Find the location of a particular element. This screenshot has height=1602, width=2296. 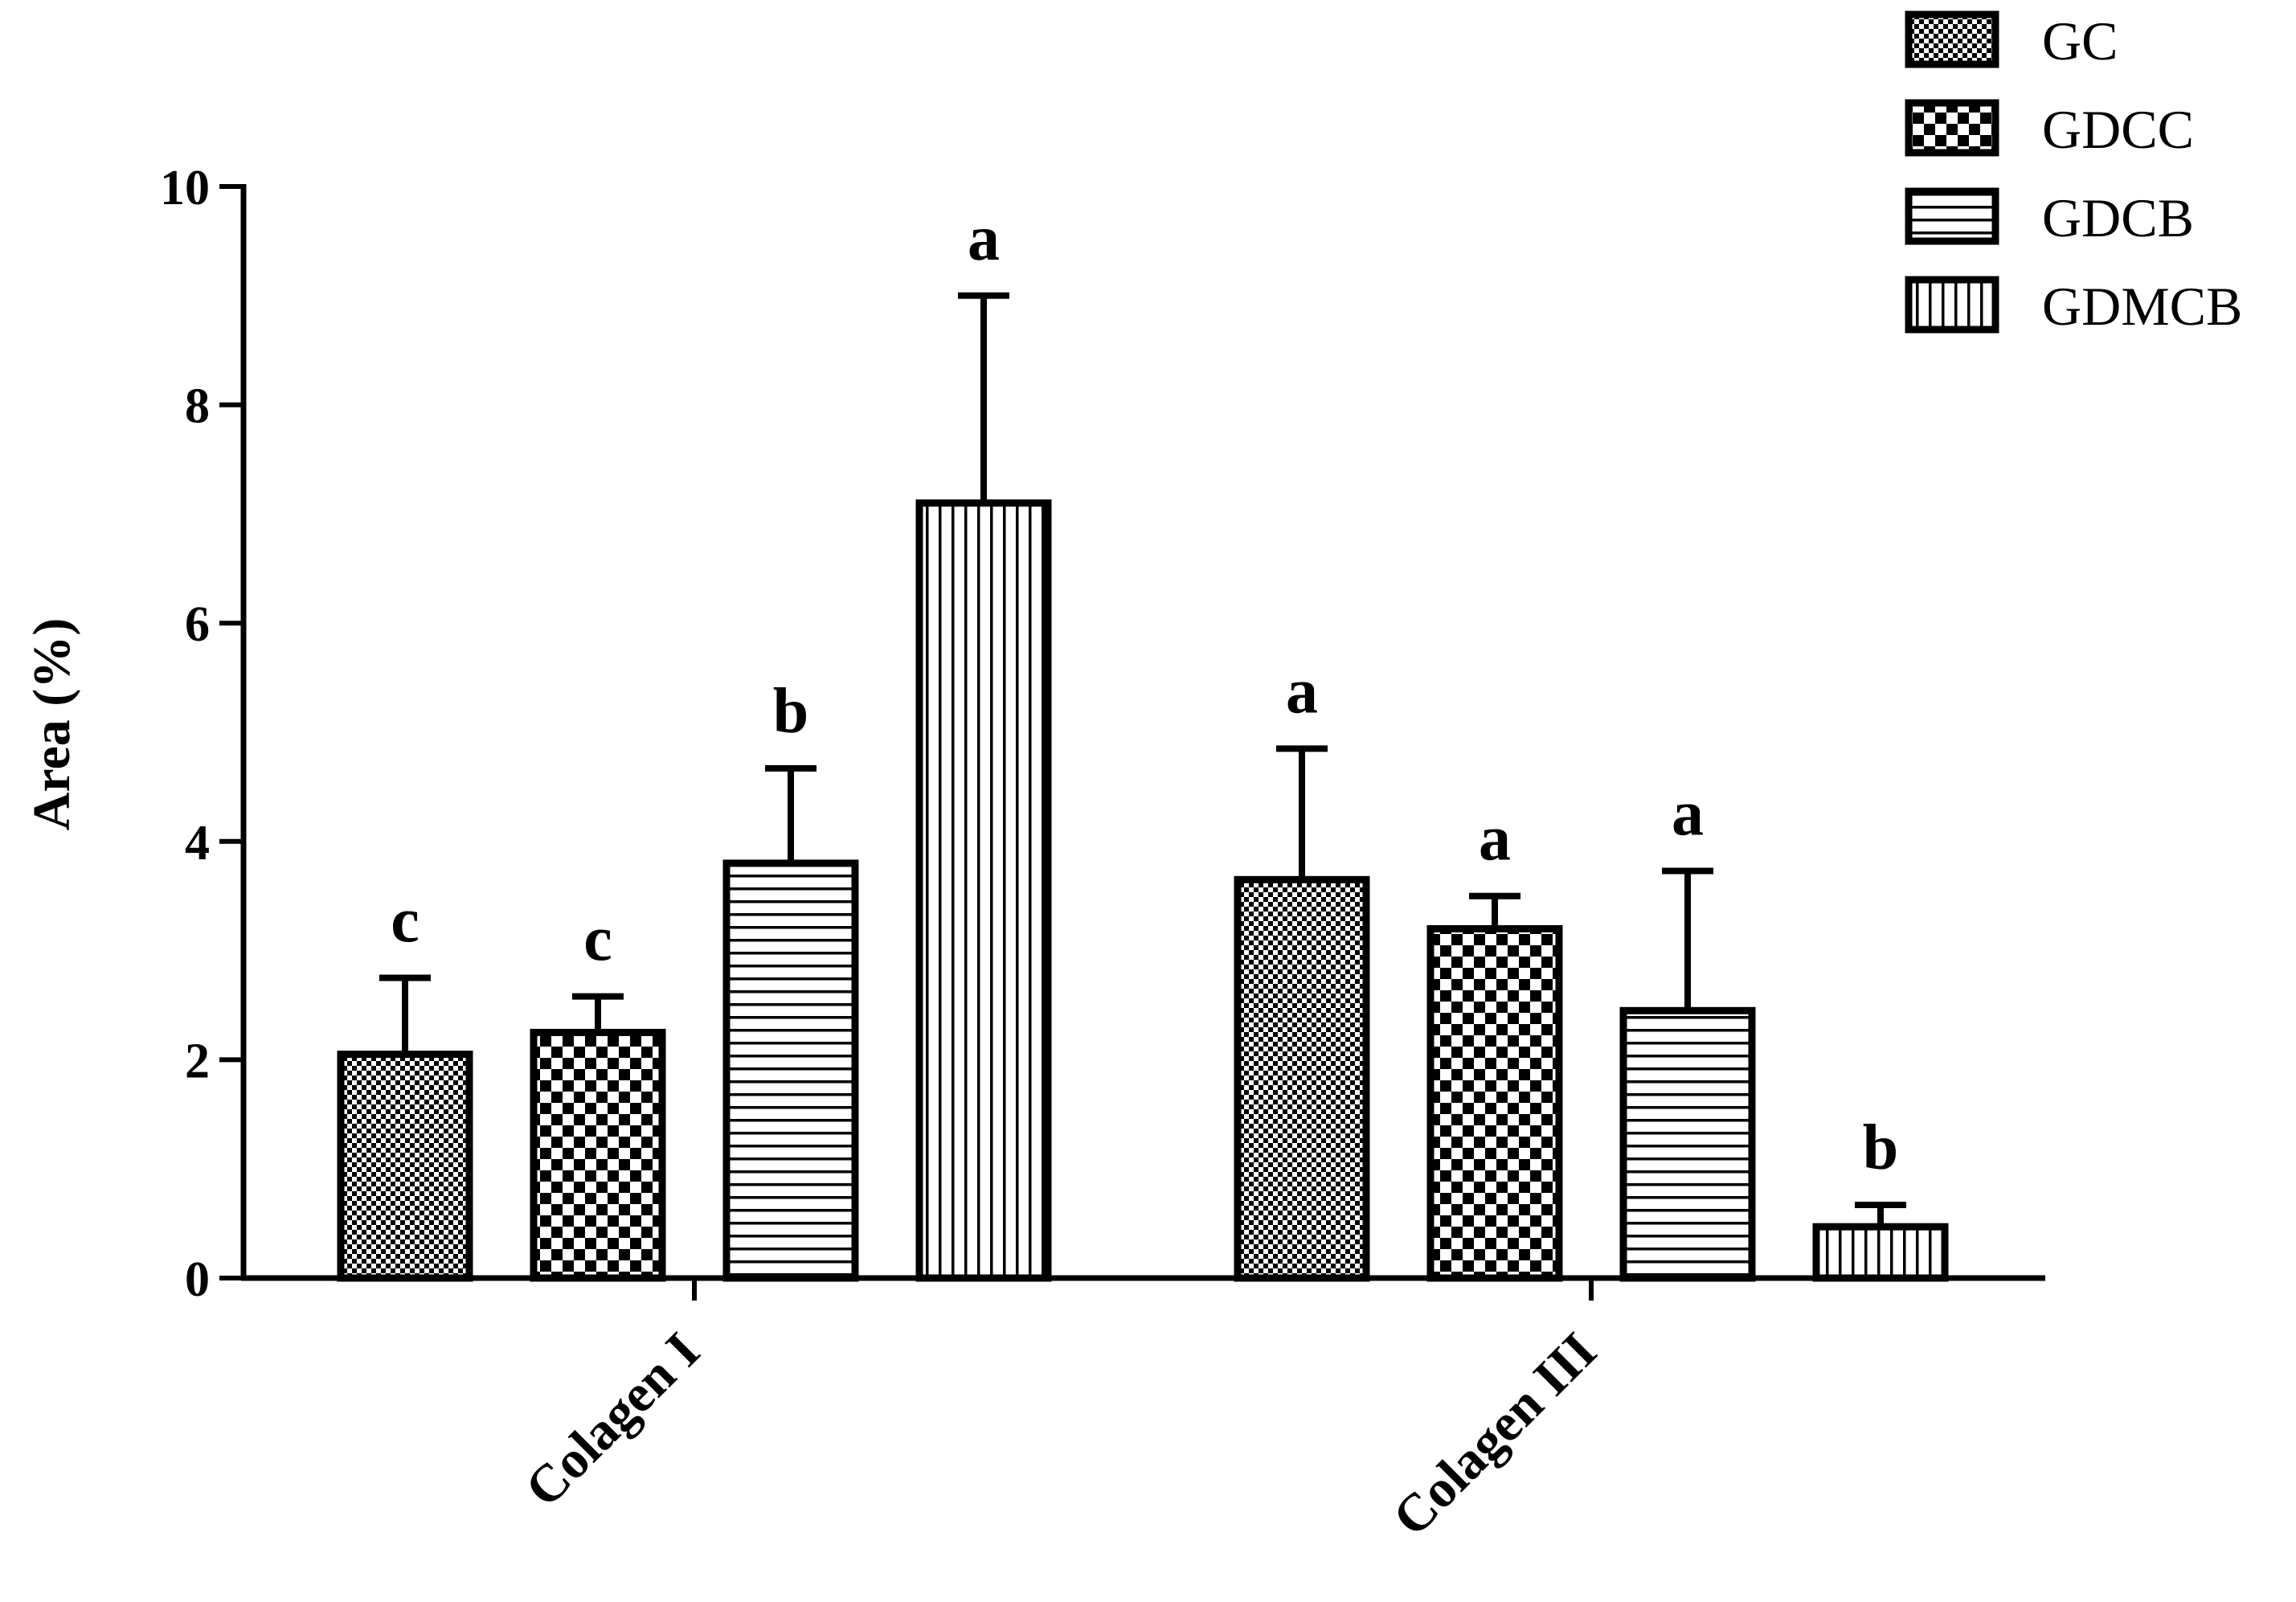

y-tick-label: 2 is located at coordinates (198, 1061).